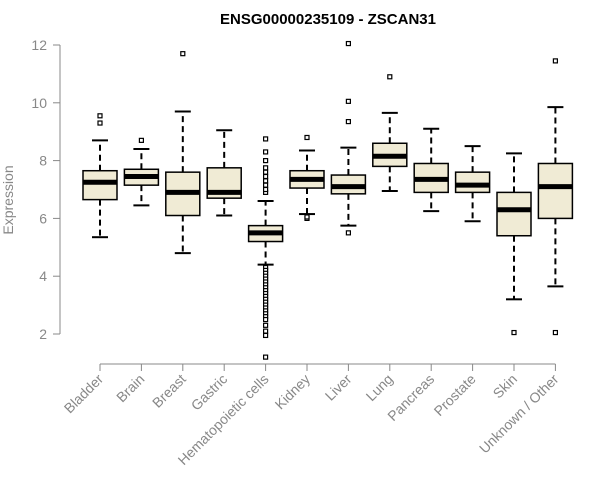 This screenshot has height=500, width=600. Describe the element at coordinates (307, 177) in the screenshot. I see `box-kidney` at that location.